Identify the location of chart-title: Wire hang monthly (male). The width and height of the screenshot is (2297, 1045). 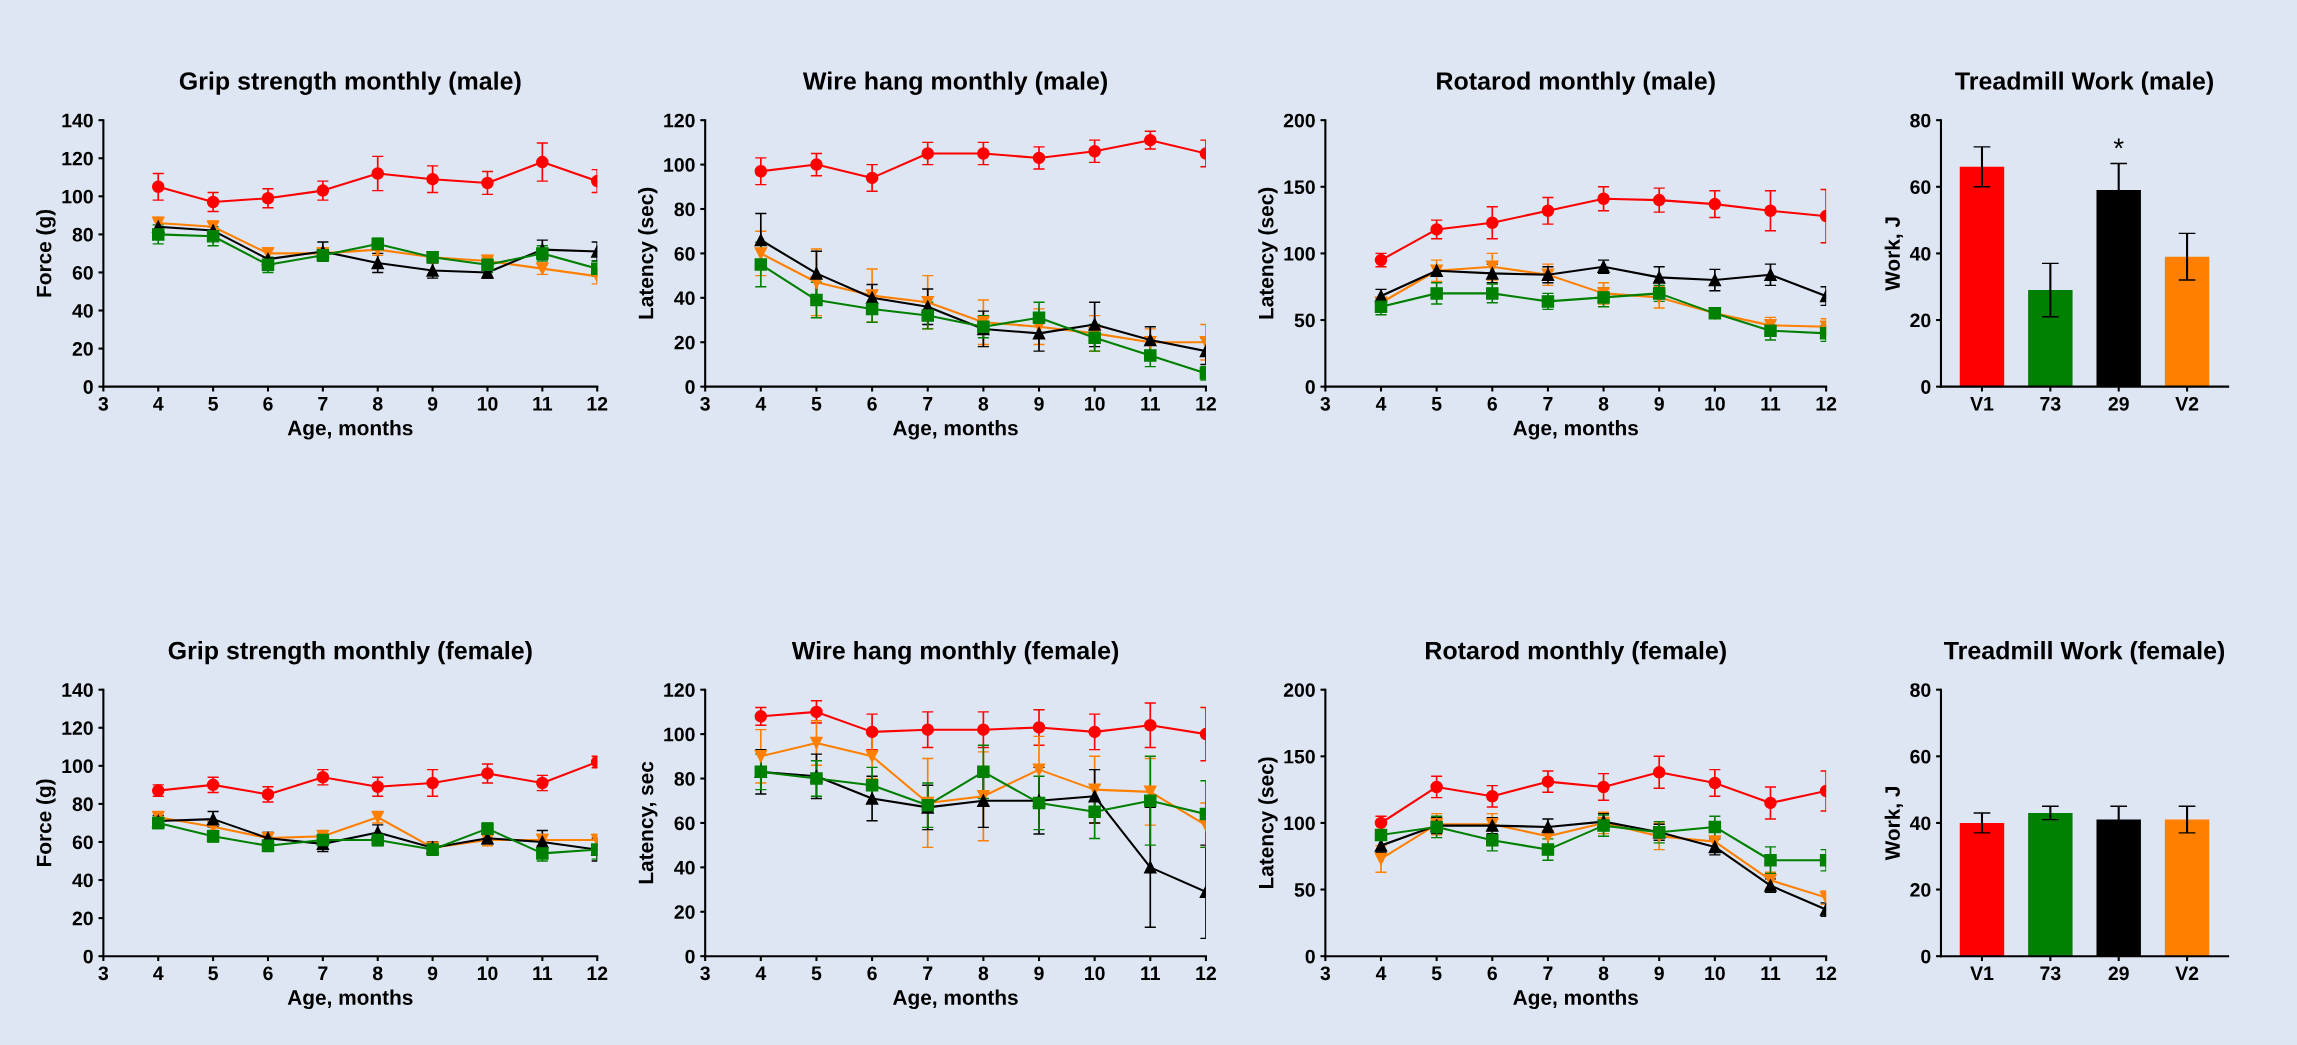
(954, 83).